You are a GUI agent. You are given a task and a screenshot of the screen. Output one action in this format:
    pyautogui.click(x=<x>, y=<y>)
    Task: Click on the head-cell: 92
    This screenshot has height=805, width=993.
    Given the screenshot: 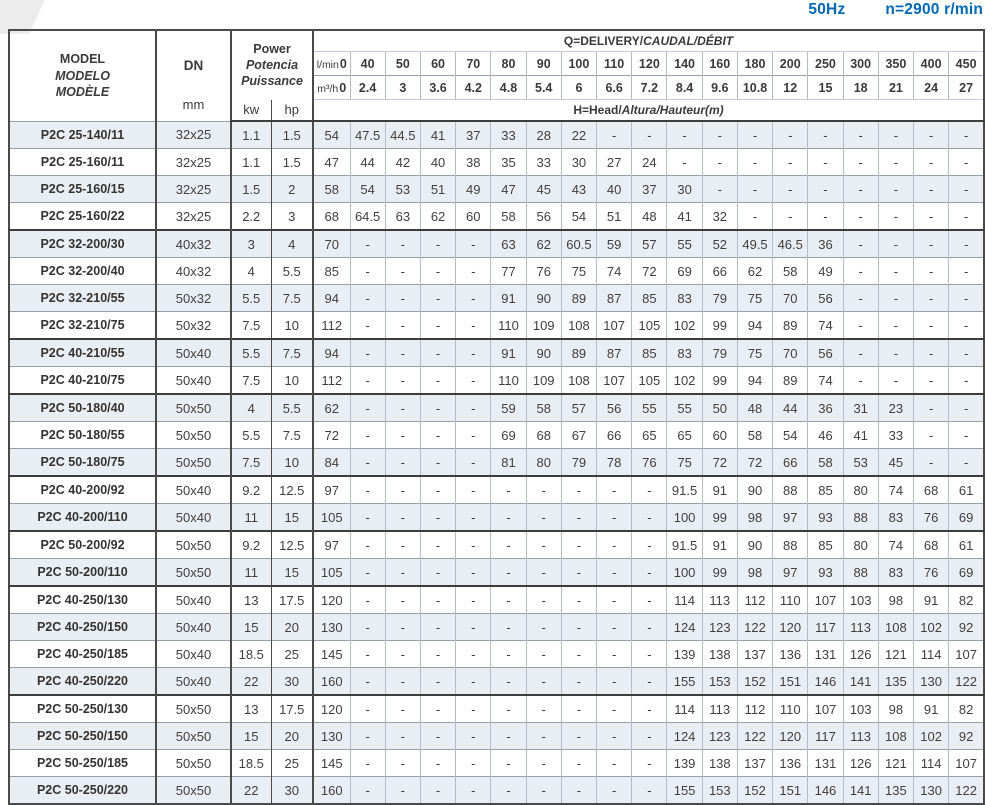 What is the action you would take?
    pyautogui.click(x=966, y=736)
    